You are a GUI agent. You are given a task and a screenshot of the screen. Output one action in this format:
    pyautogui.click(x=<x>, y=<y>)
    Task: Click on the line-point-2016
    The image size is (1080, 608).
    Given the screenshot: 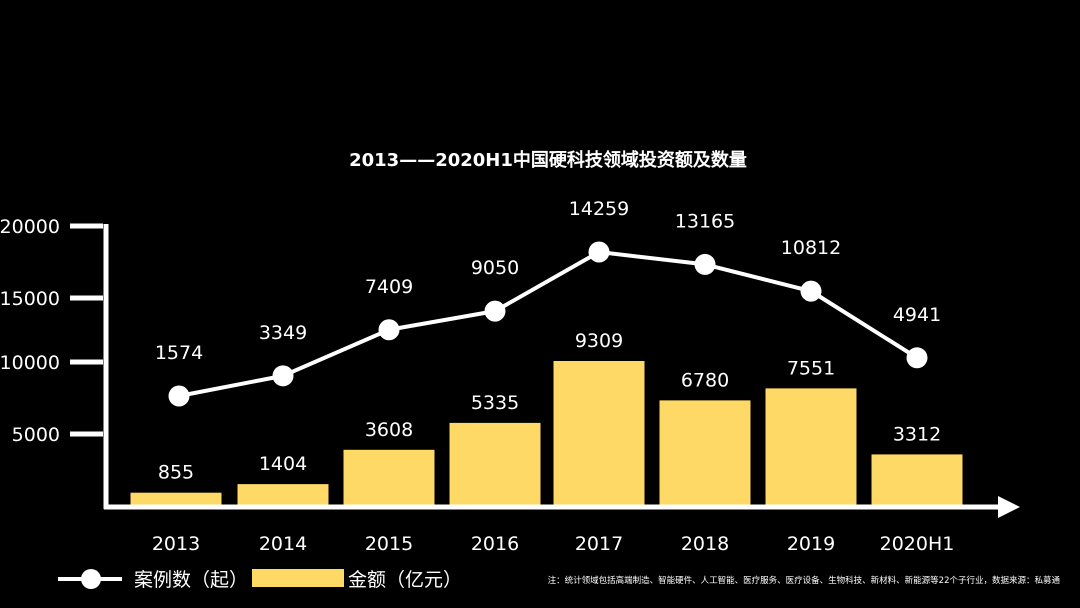 What is the action you would take?
    pyautogui.click(x=495, y=311)
    